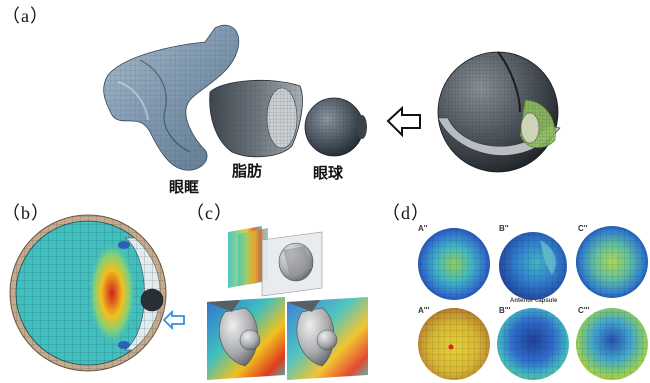 Image resolution: width=650 pixels, height=383 pixels. I want to click on capsule-map-b2, so click(533, 266).